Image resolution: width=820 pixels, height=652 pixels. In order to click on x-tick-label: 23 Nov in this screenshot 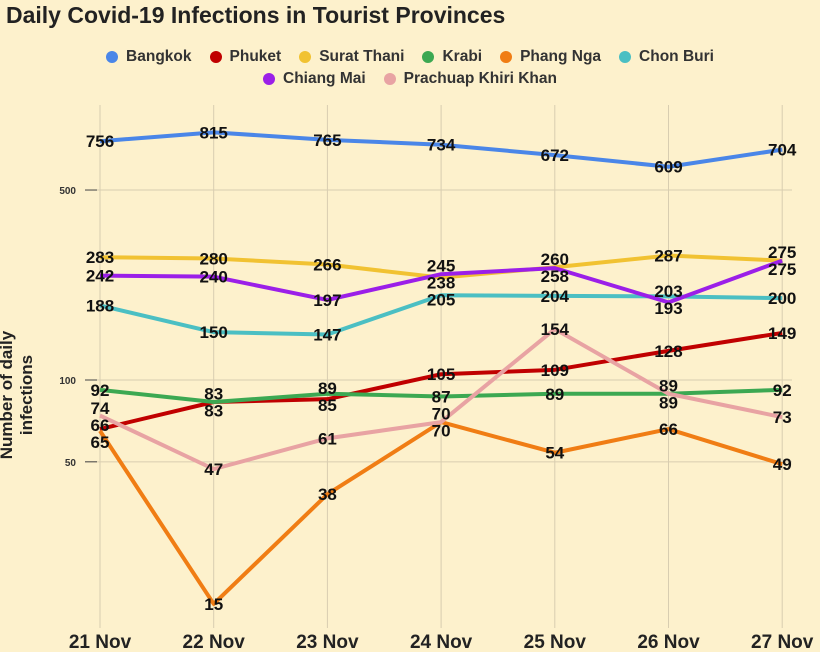, I will do `click(327, 642)`.